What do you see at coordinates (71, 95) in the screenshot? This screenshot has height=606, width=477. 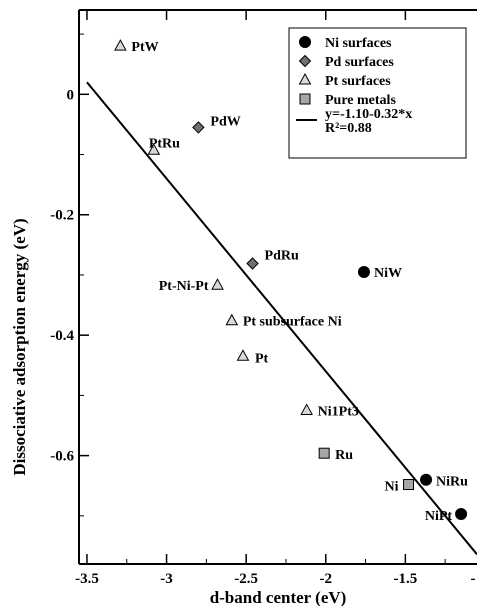 I see `y-tick-label: 0` at bounding box center [71, 95].